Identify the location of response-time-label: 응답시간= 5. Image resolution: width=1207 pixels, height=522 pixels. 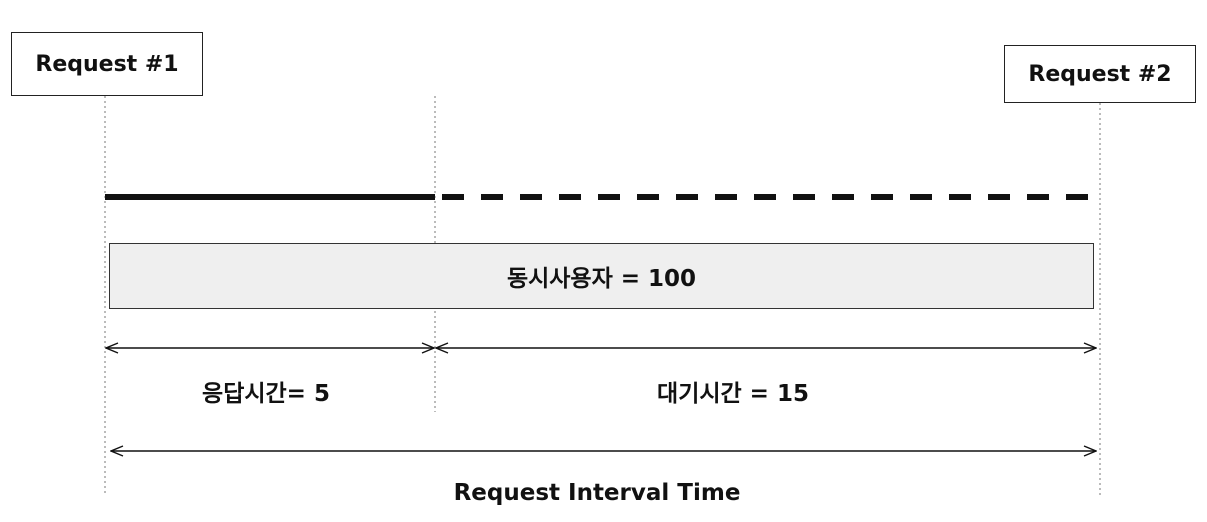
(266, 394).